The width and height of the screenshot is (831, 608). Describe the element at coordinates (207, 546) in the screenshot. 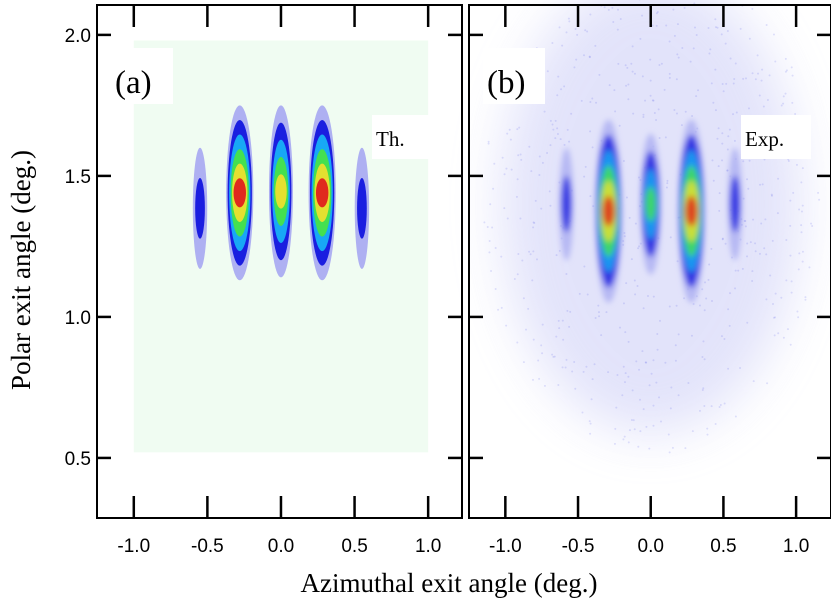

I see `x-tick-label: -0.5` at that location.